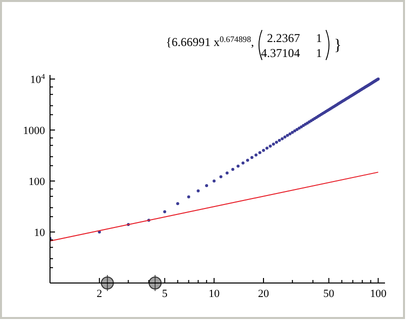 This screenshot has width=415, height=327. What do you see at coordinates (214, 294) in the screenshot?
I see `x-tick-label: 10` at bounding box center [214, 294].